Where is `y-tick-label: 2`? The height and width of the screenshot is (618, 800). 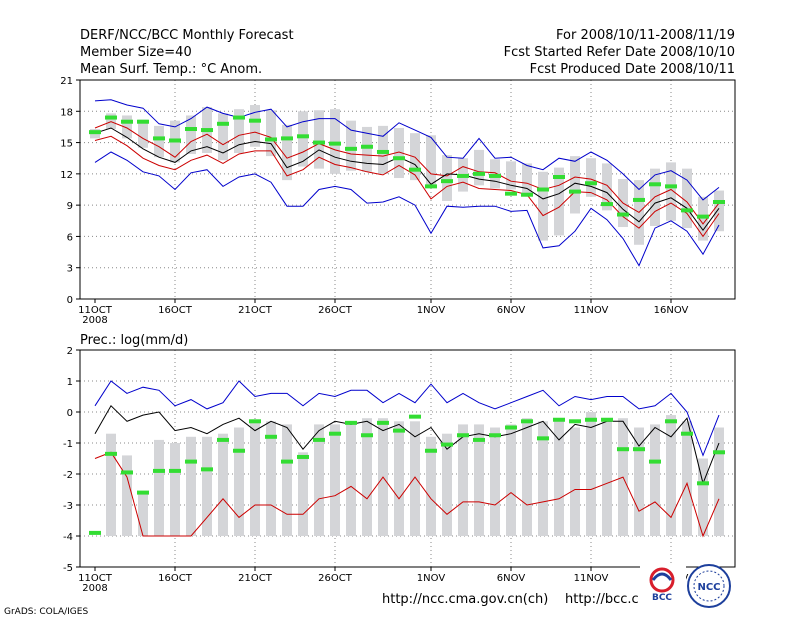
y-tick-label: 2 is located at coordinates (70, 351).